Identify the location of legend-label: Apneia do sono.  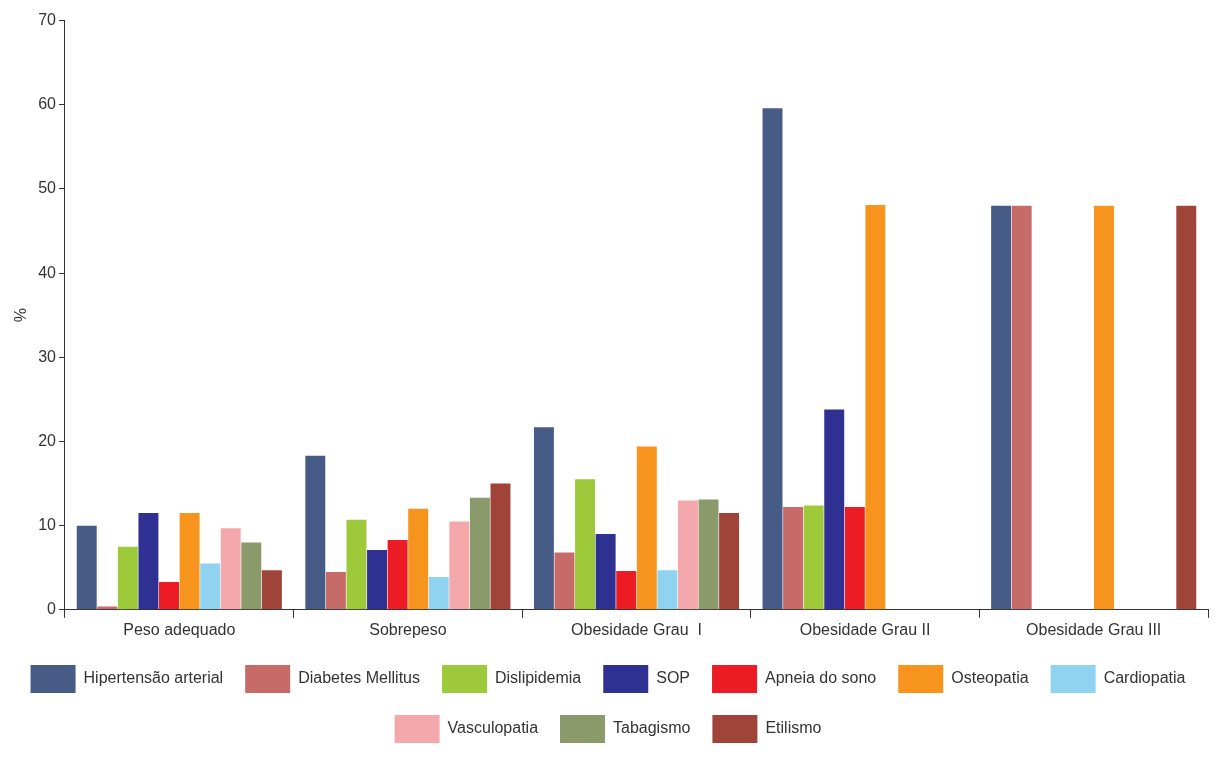
(821, 678).